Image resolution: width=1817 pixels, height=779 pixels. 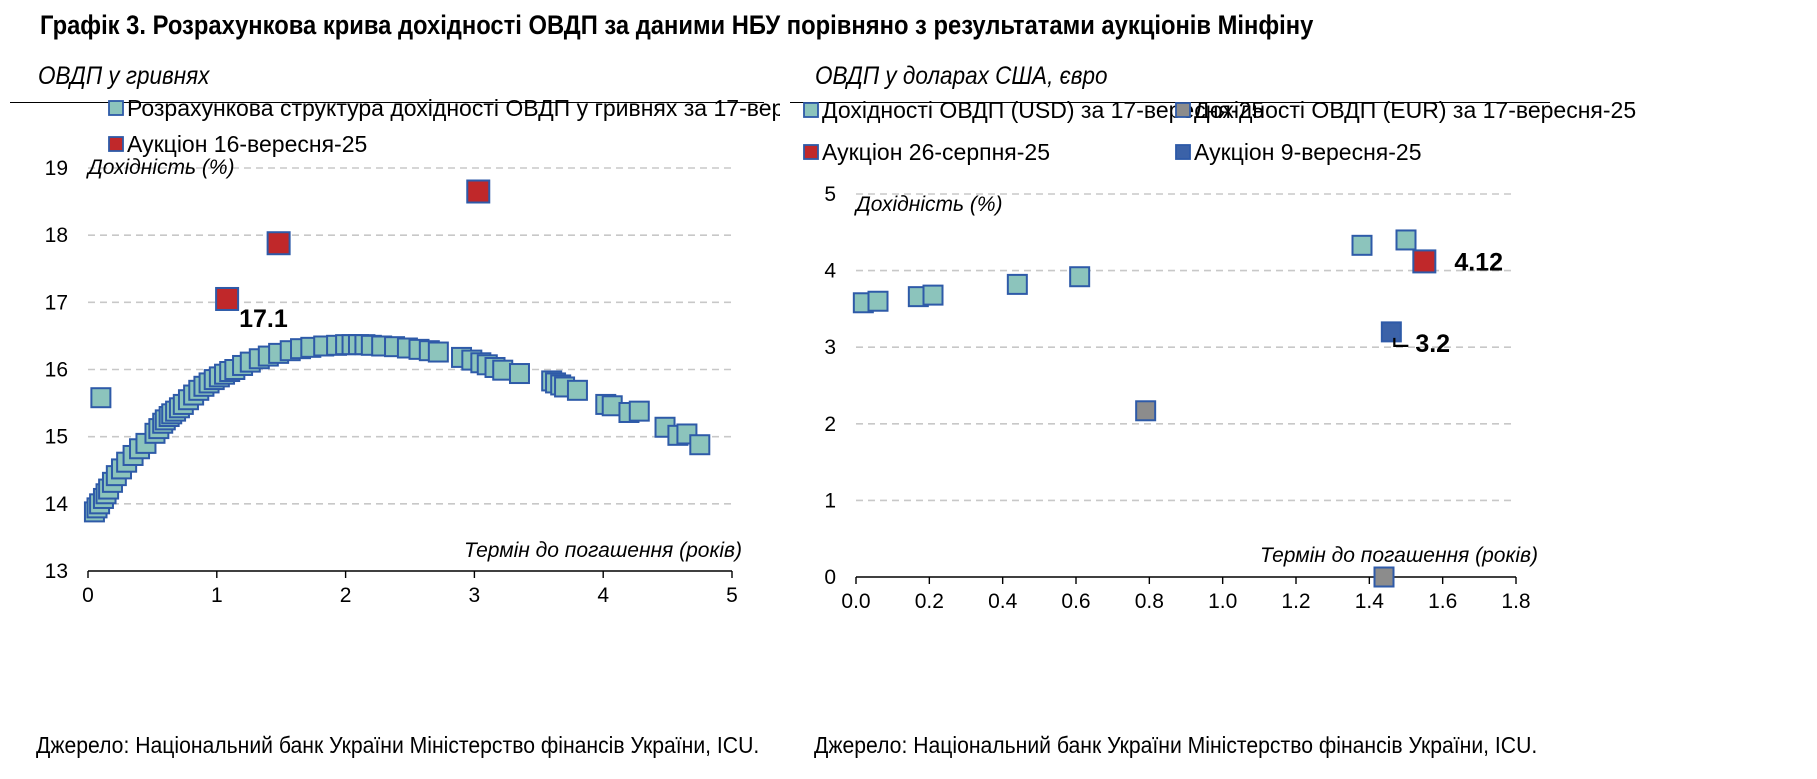 I want to click on x-tick-label: 1.4, so click(x=1370, y=601).